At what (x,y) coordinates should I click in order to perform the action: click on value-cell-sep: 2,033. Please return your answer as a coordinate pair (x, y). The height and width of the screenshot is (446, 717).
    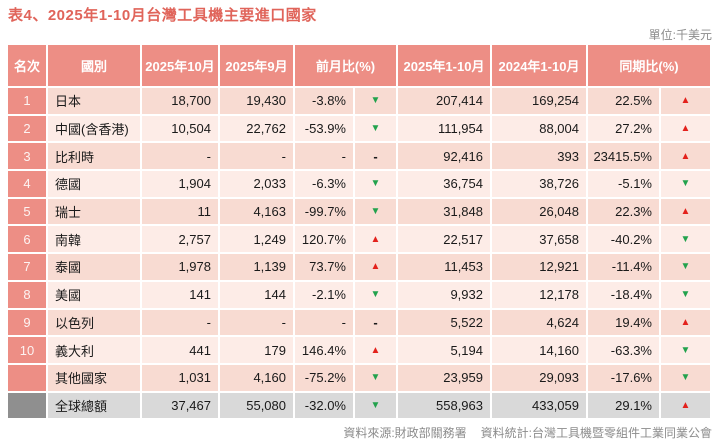
    Looking at the image, I should click on (256, 184).